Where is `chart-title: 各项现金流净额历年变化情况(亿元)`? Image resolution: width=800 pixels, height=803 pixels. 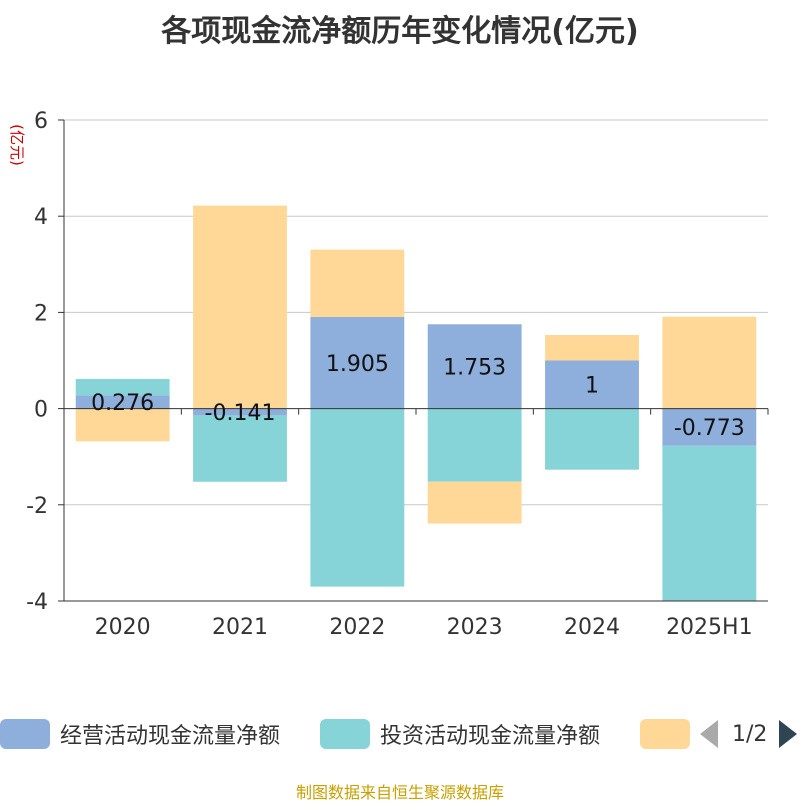
chart-title: 各项现金流净额历年变化情况(亿元) is located at coordinates (400, 31).